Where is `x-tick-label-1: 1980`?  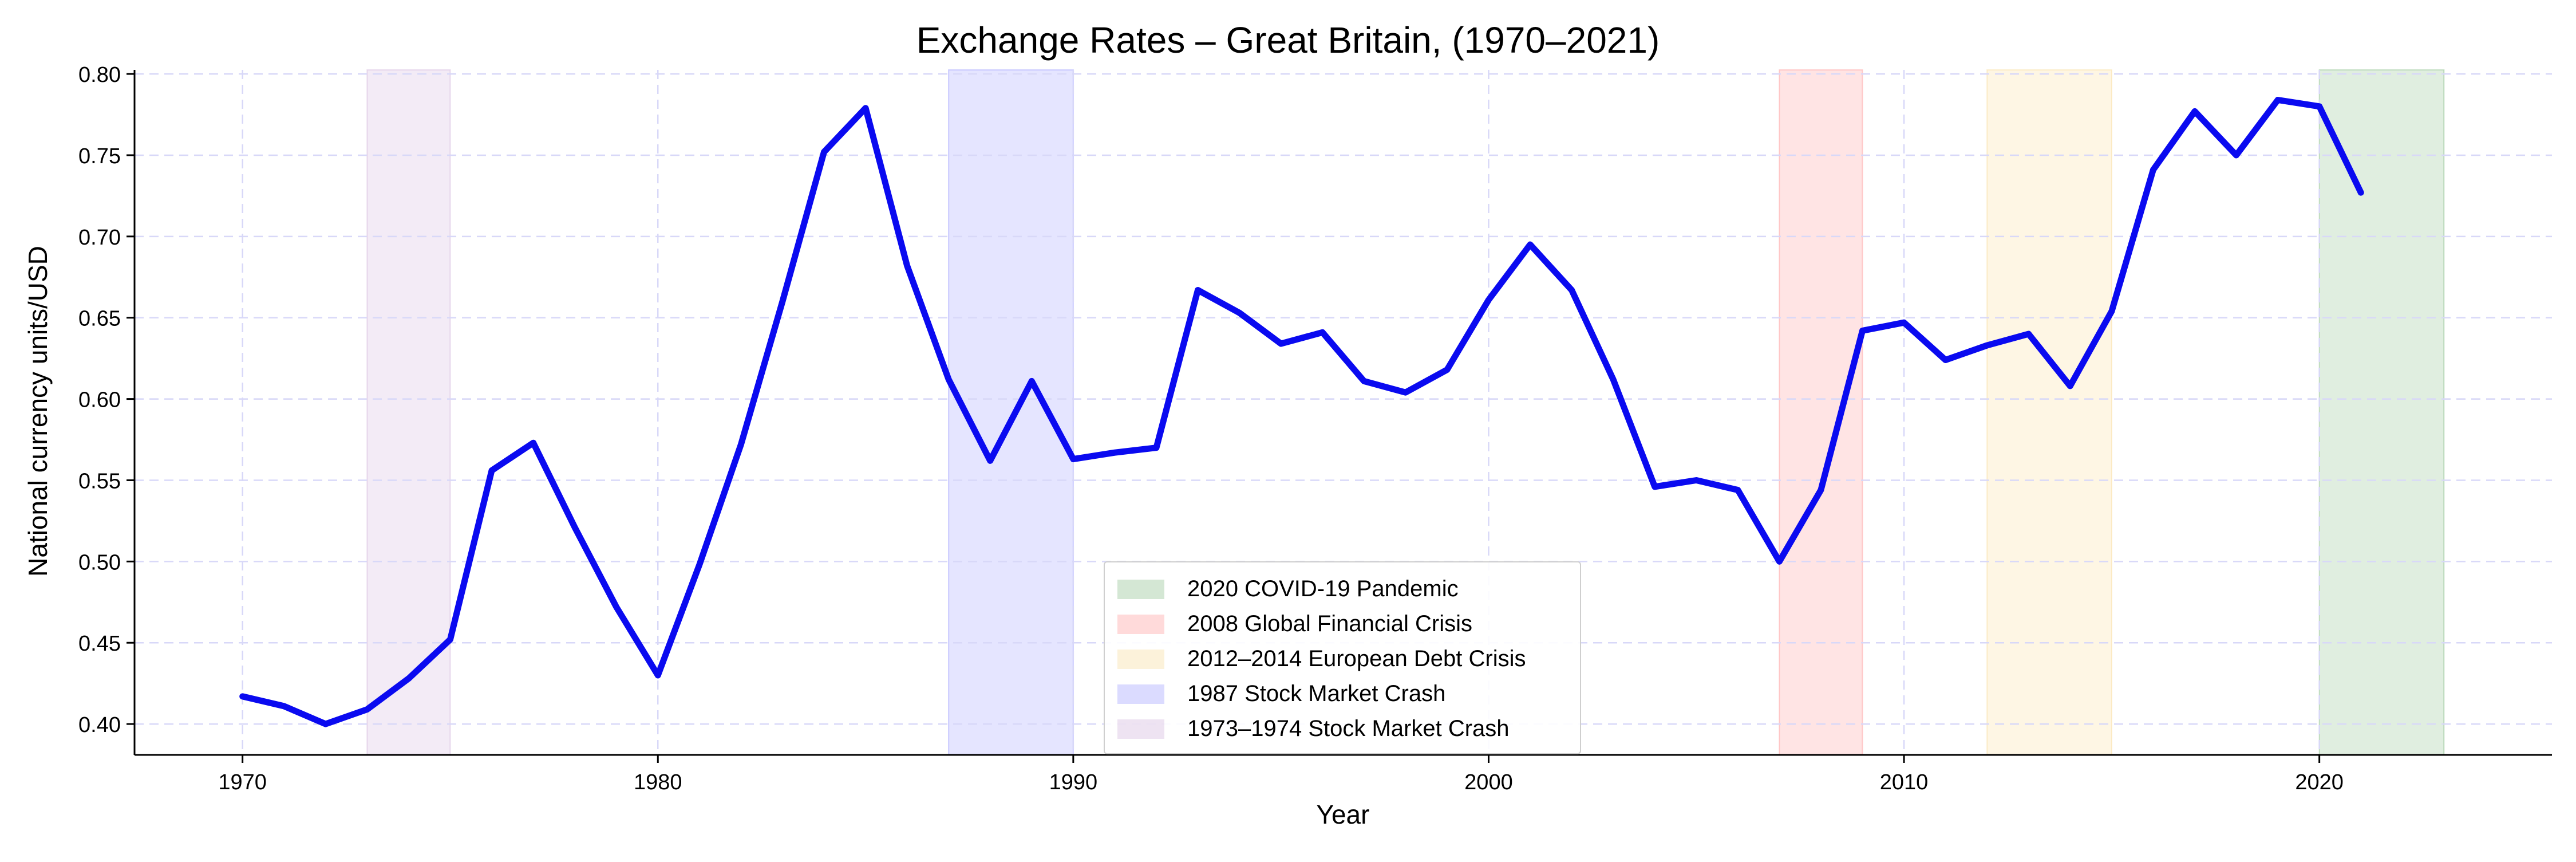 x-tick-label-1: 1980 is located at coordinates (658, 782).